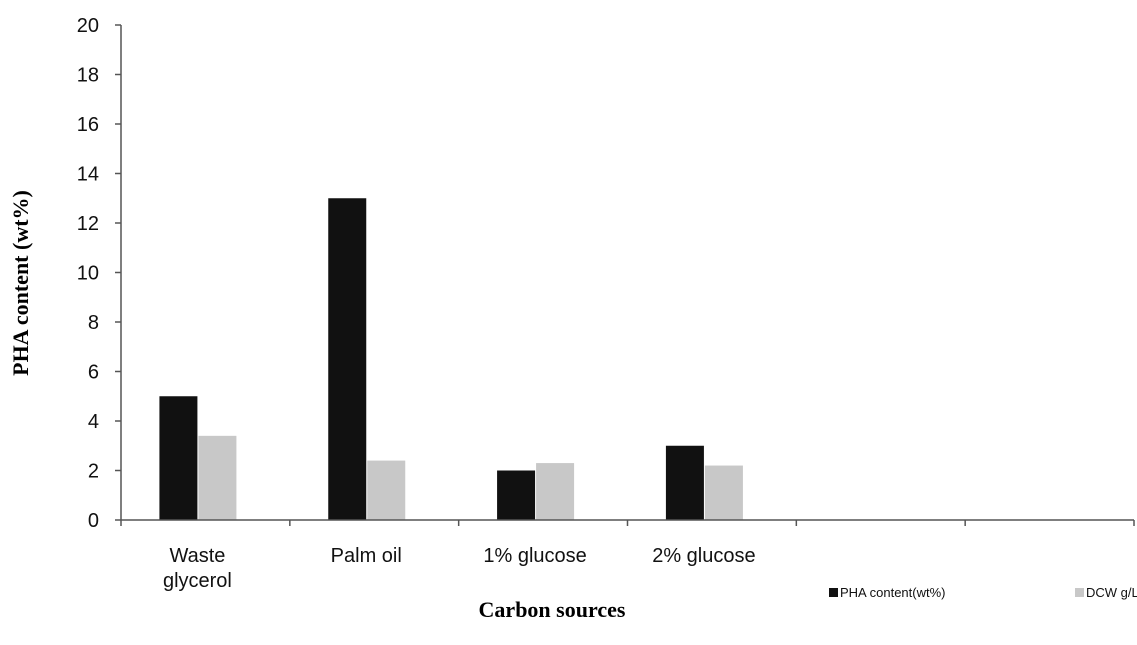 Image resolution: width=1137 pixels, height=645 pixels. Describe the element at coordinates (1079, 592) in the screenshot. I see `legend-swatch-dcw` at that location.